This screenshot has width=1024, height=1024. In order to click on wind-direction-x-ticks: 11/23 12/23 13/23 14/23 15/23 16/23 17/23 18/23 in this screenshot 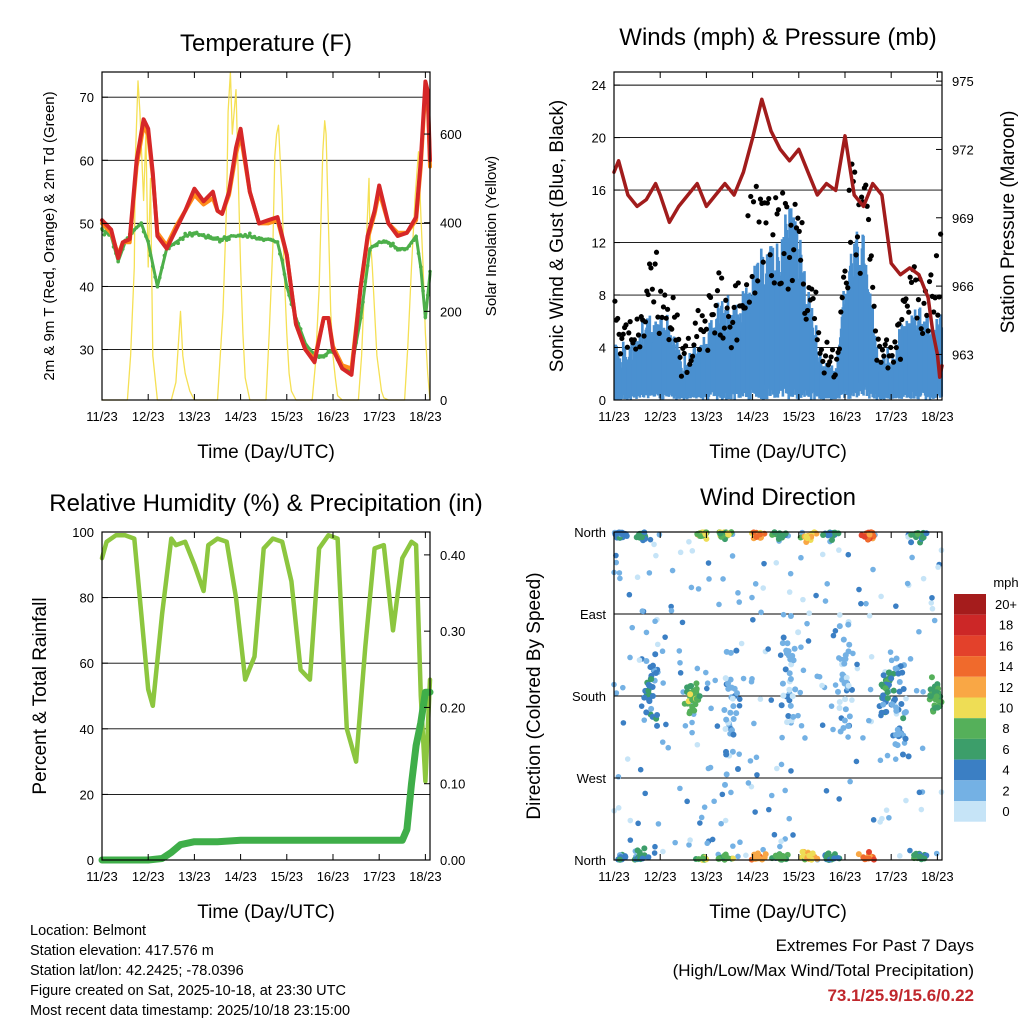, I will do `click(776, 708)`.